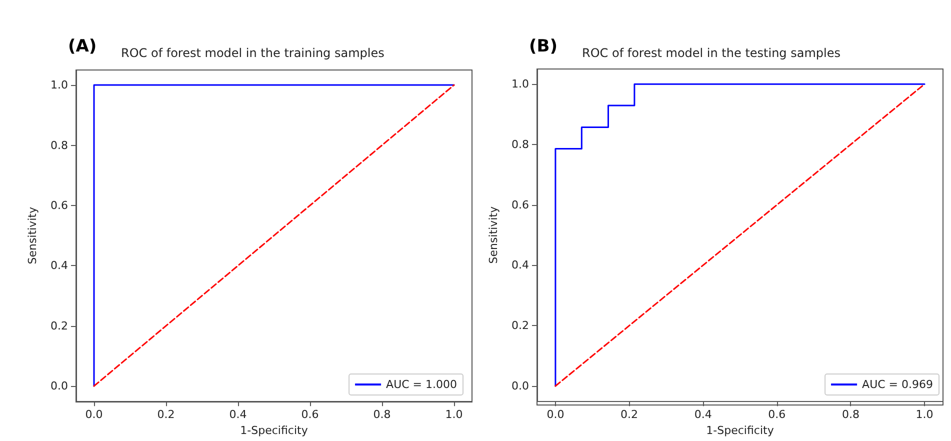  I want to click on text: (A), so click(82, 46).